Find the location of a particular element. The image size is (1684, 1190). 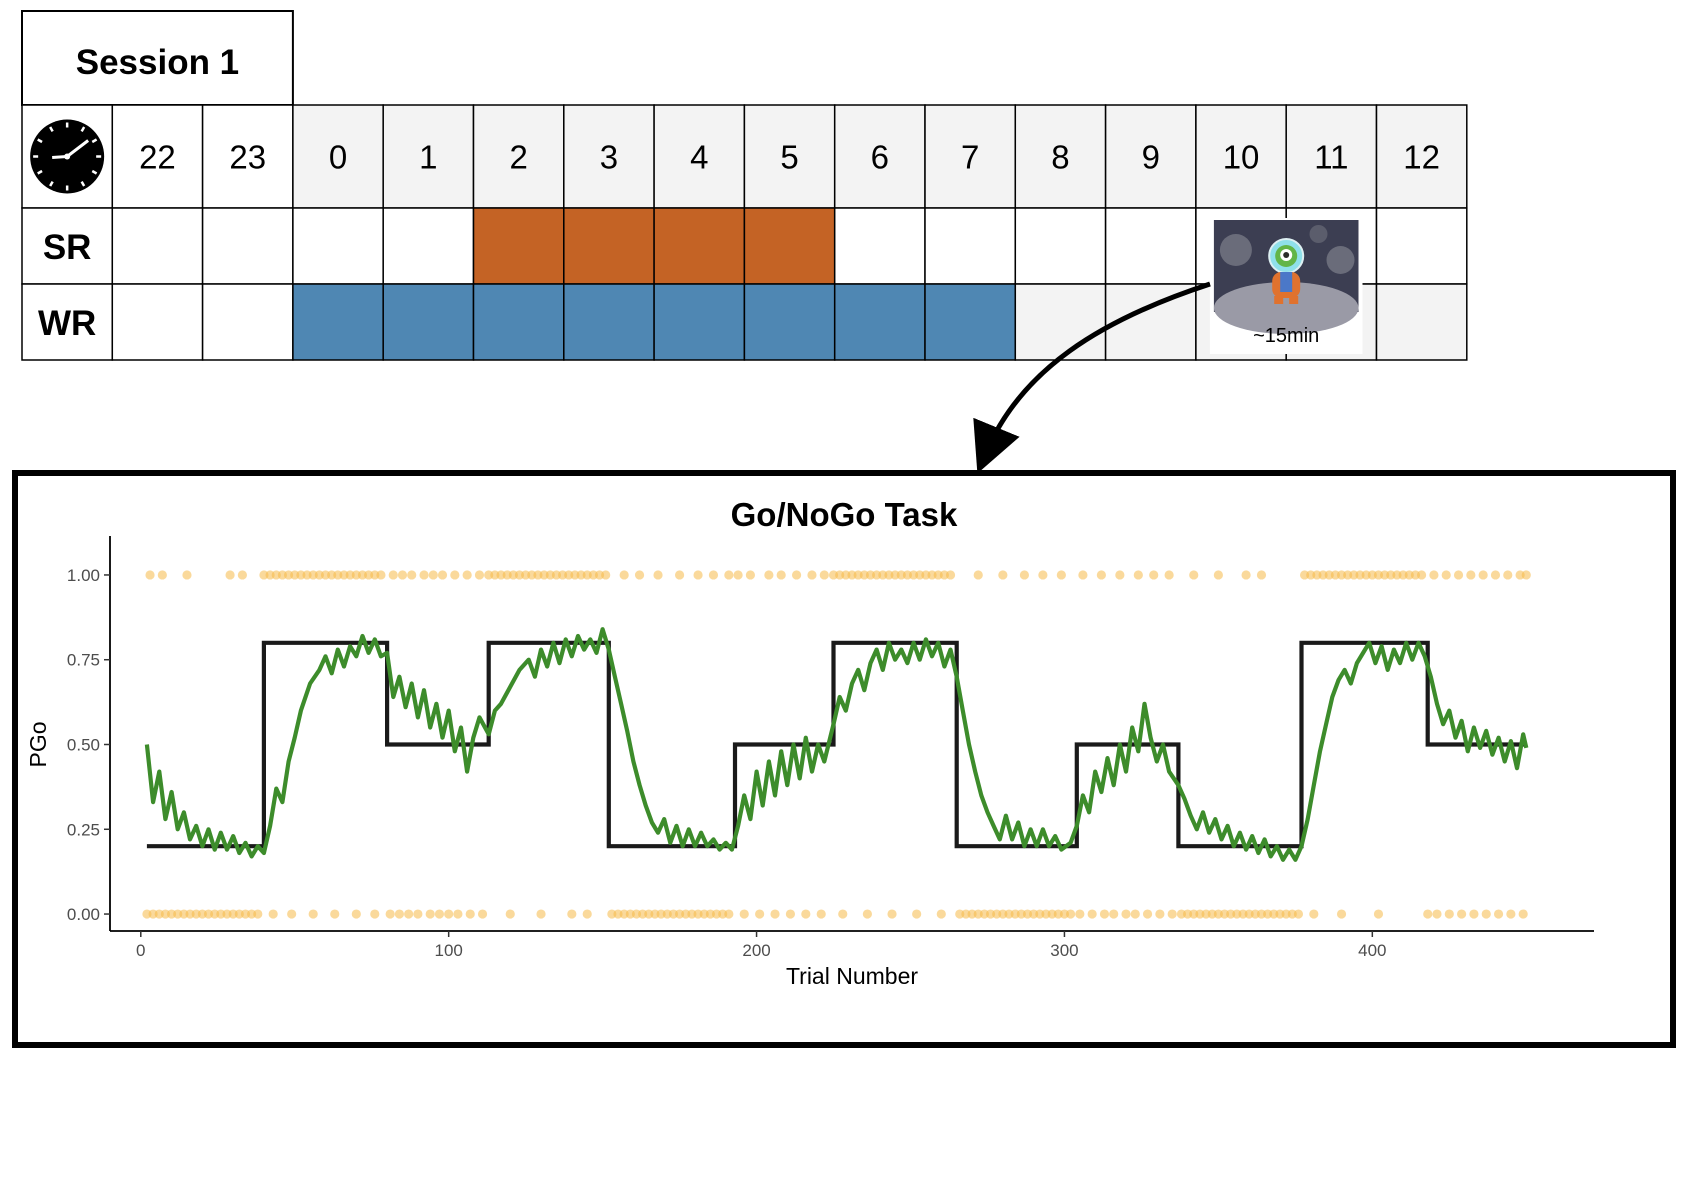

hour-label: 4 is located at coordinates (699, 157).